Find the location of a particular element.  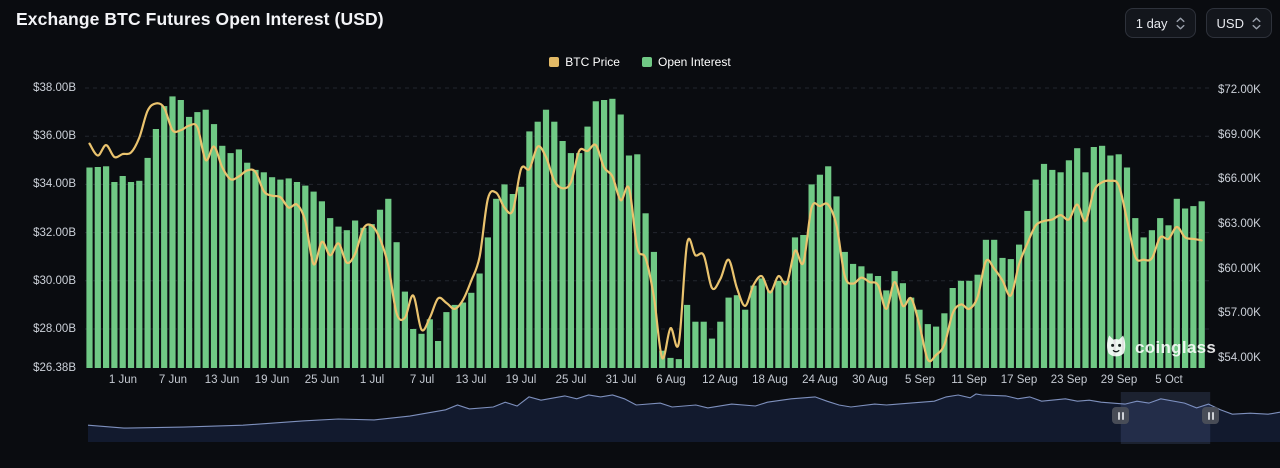

navigator-selection is located at coordinates (1165, 418).